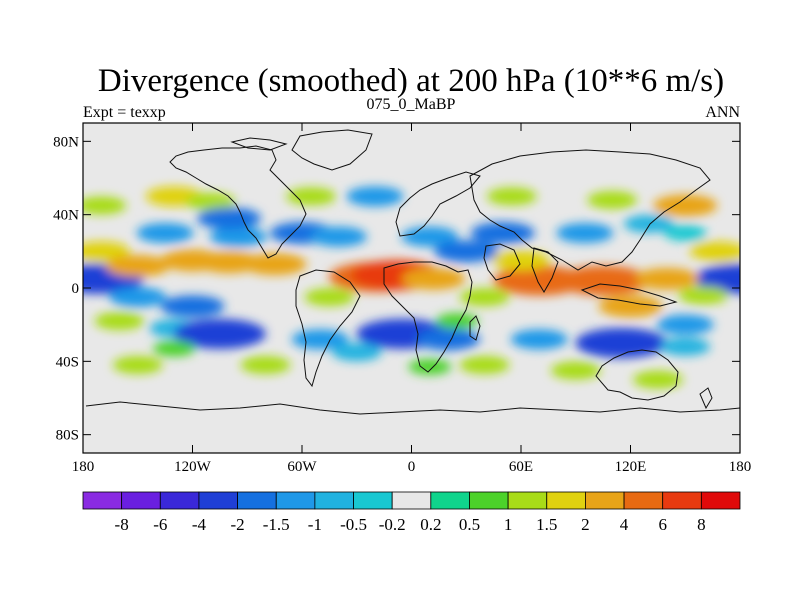 This screenshot has height=600, width=800. Describe the element at coordinates (124, 112) in the screenshot. I see `experiment-label: Expt = texxp` at that location.